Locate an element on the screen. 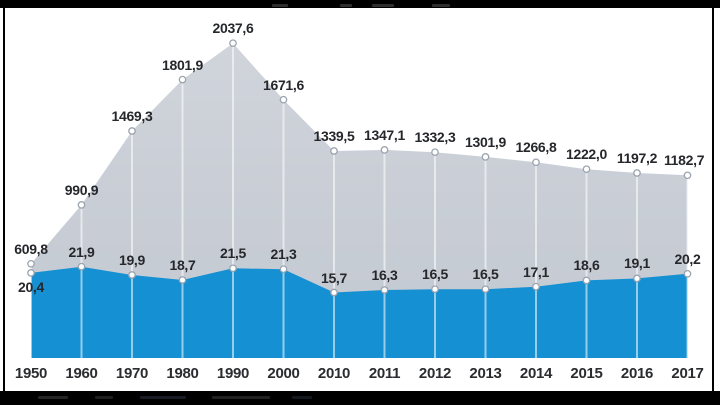 This screenshot has height=405, width=720. frame-edge-left is located at coordinates (4, 199).